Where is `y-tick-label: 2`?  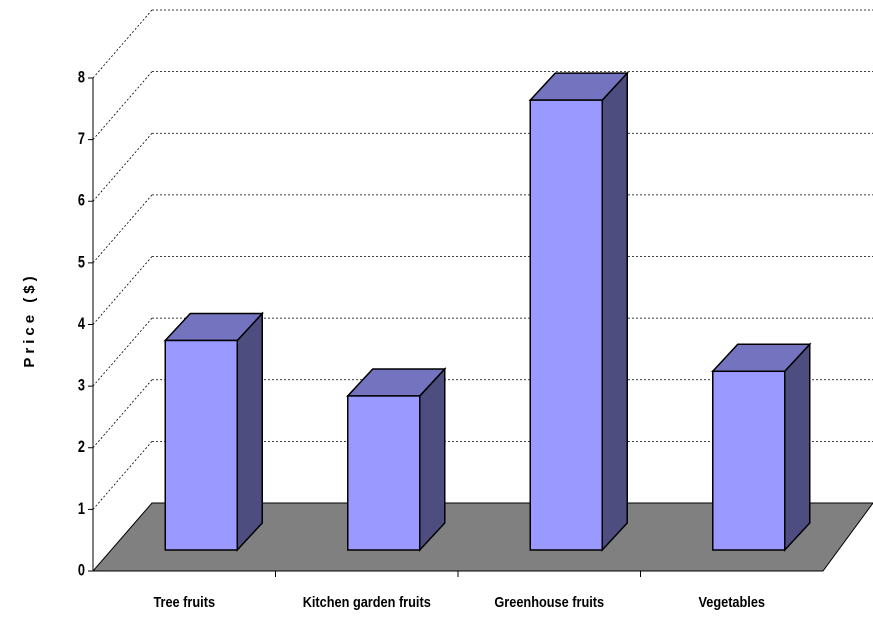 y-tick-label: 2 is located at coordinates (81, 447).